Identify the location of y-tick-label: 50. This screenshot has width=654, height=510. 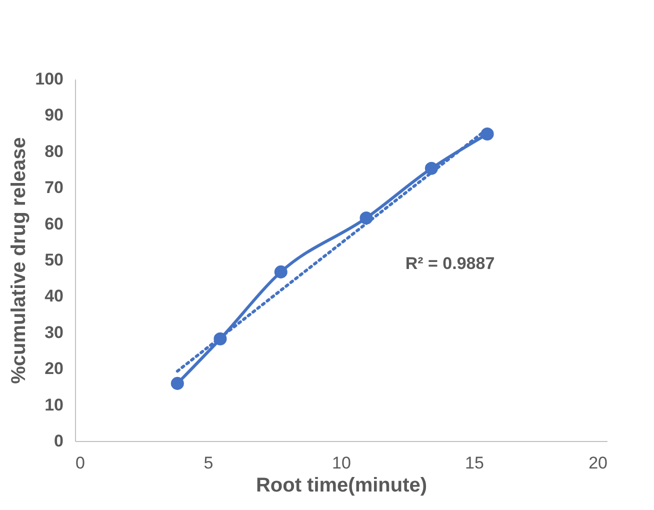
(54, 260).